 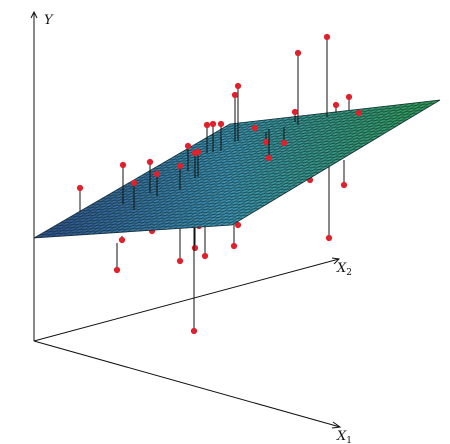 What do you see at coordinates (344, 436) in the screenshot?
I see `x1-axis-label: X1` at bounding box center [344, 436].